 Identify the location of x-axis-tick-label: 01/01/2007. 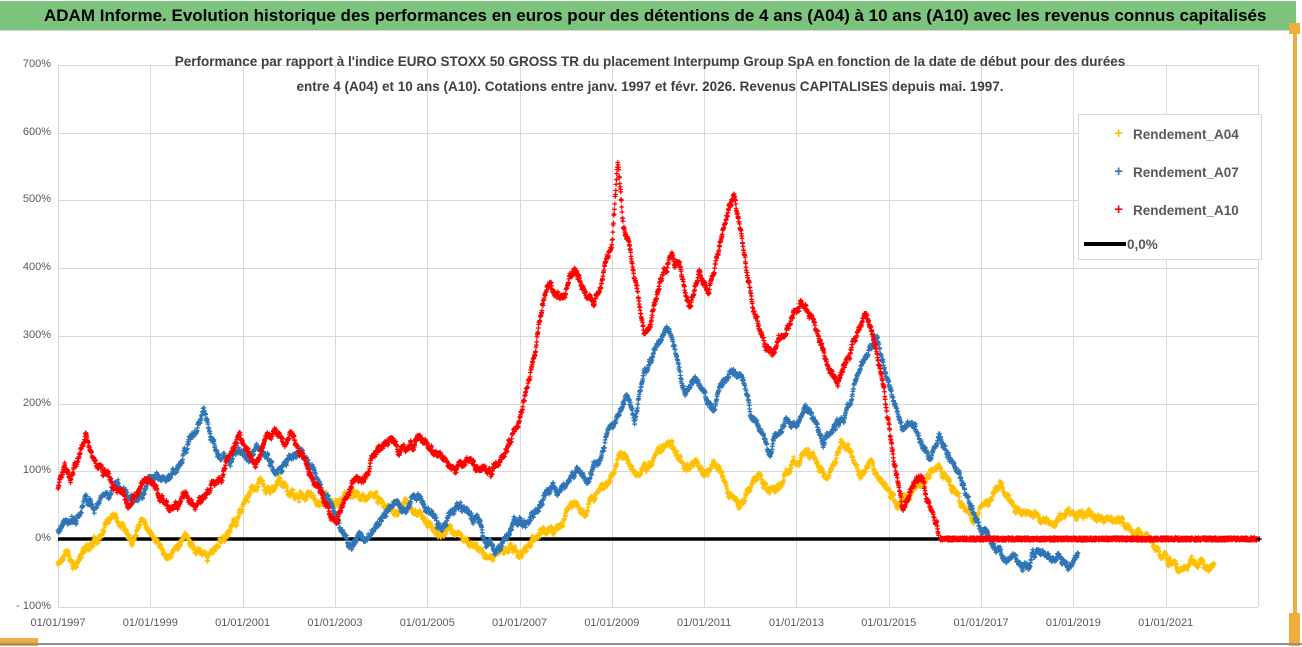
(520, 623).